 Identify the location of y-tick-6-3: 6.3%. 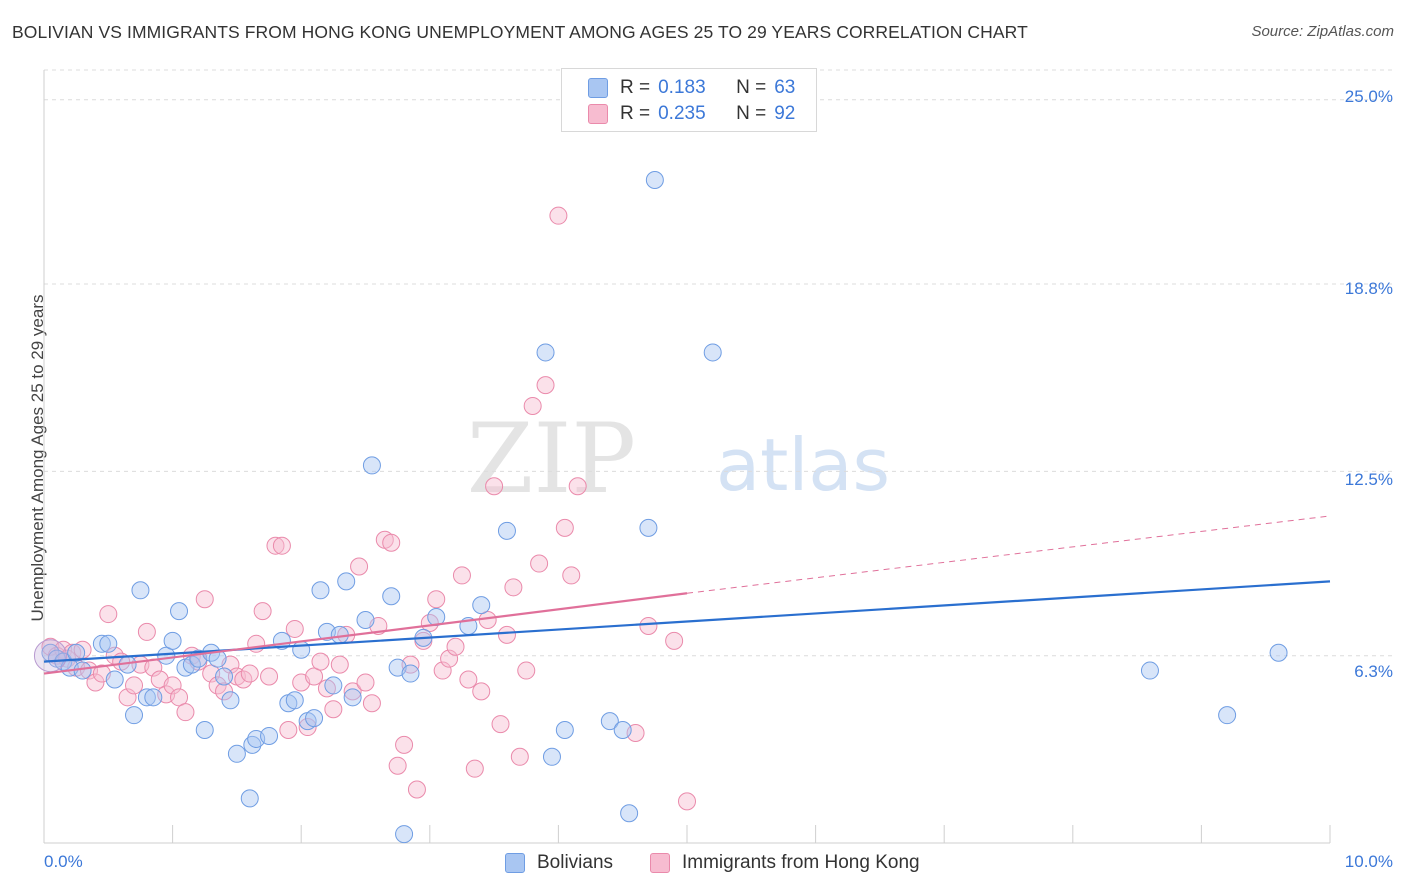
(1373, 671).